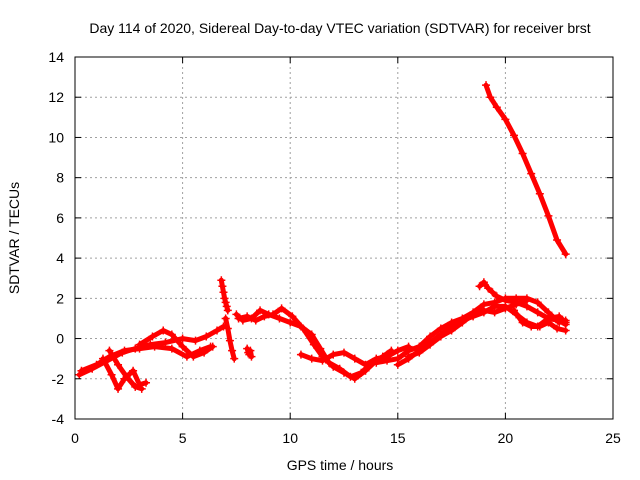 The height and width of the screenshot is (480, 640). What do you see at coordinates (58, 419) in the screenshot?
I see `y-tick-label: -4` at bounding box center [58, 419].